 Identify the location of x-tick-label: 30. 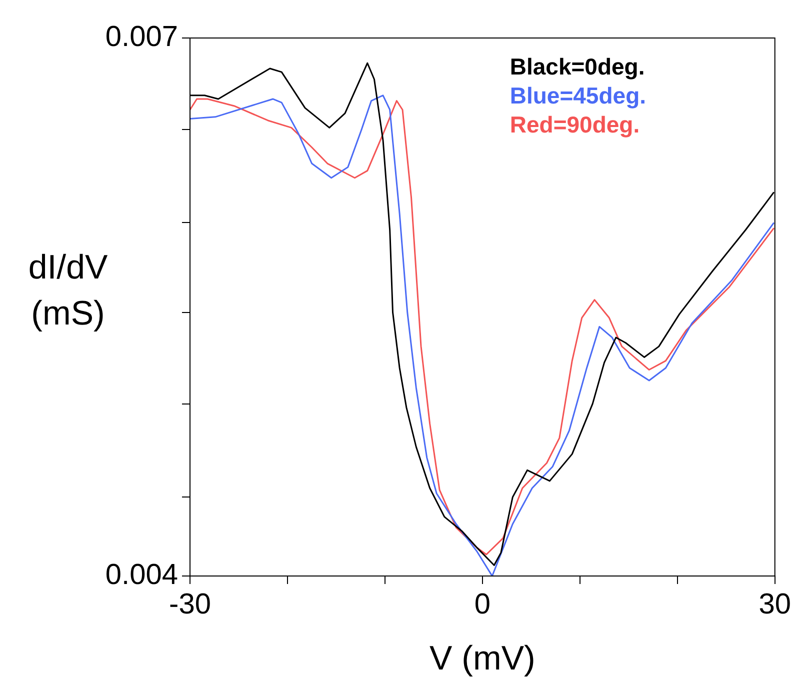
(775, 604).